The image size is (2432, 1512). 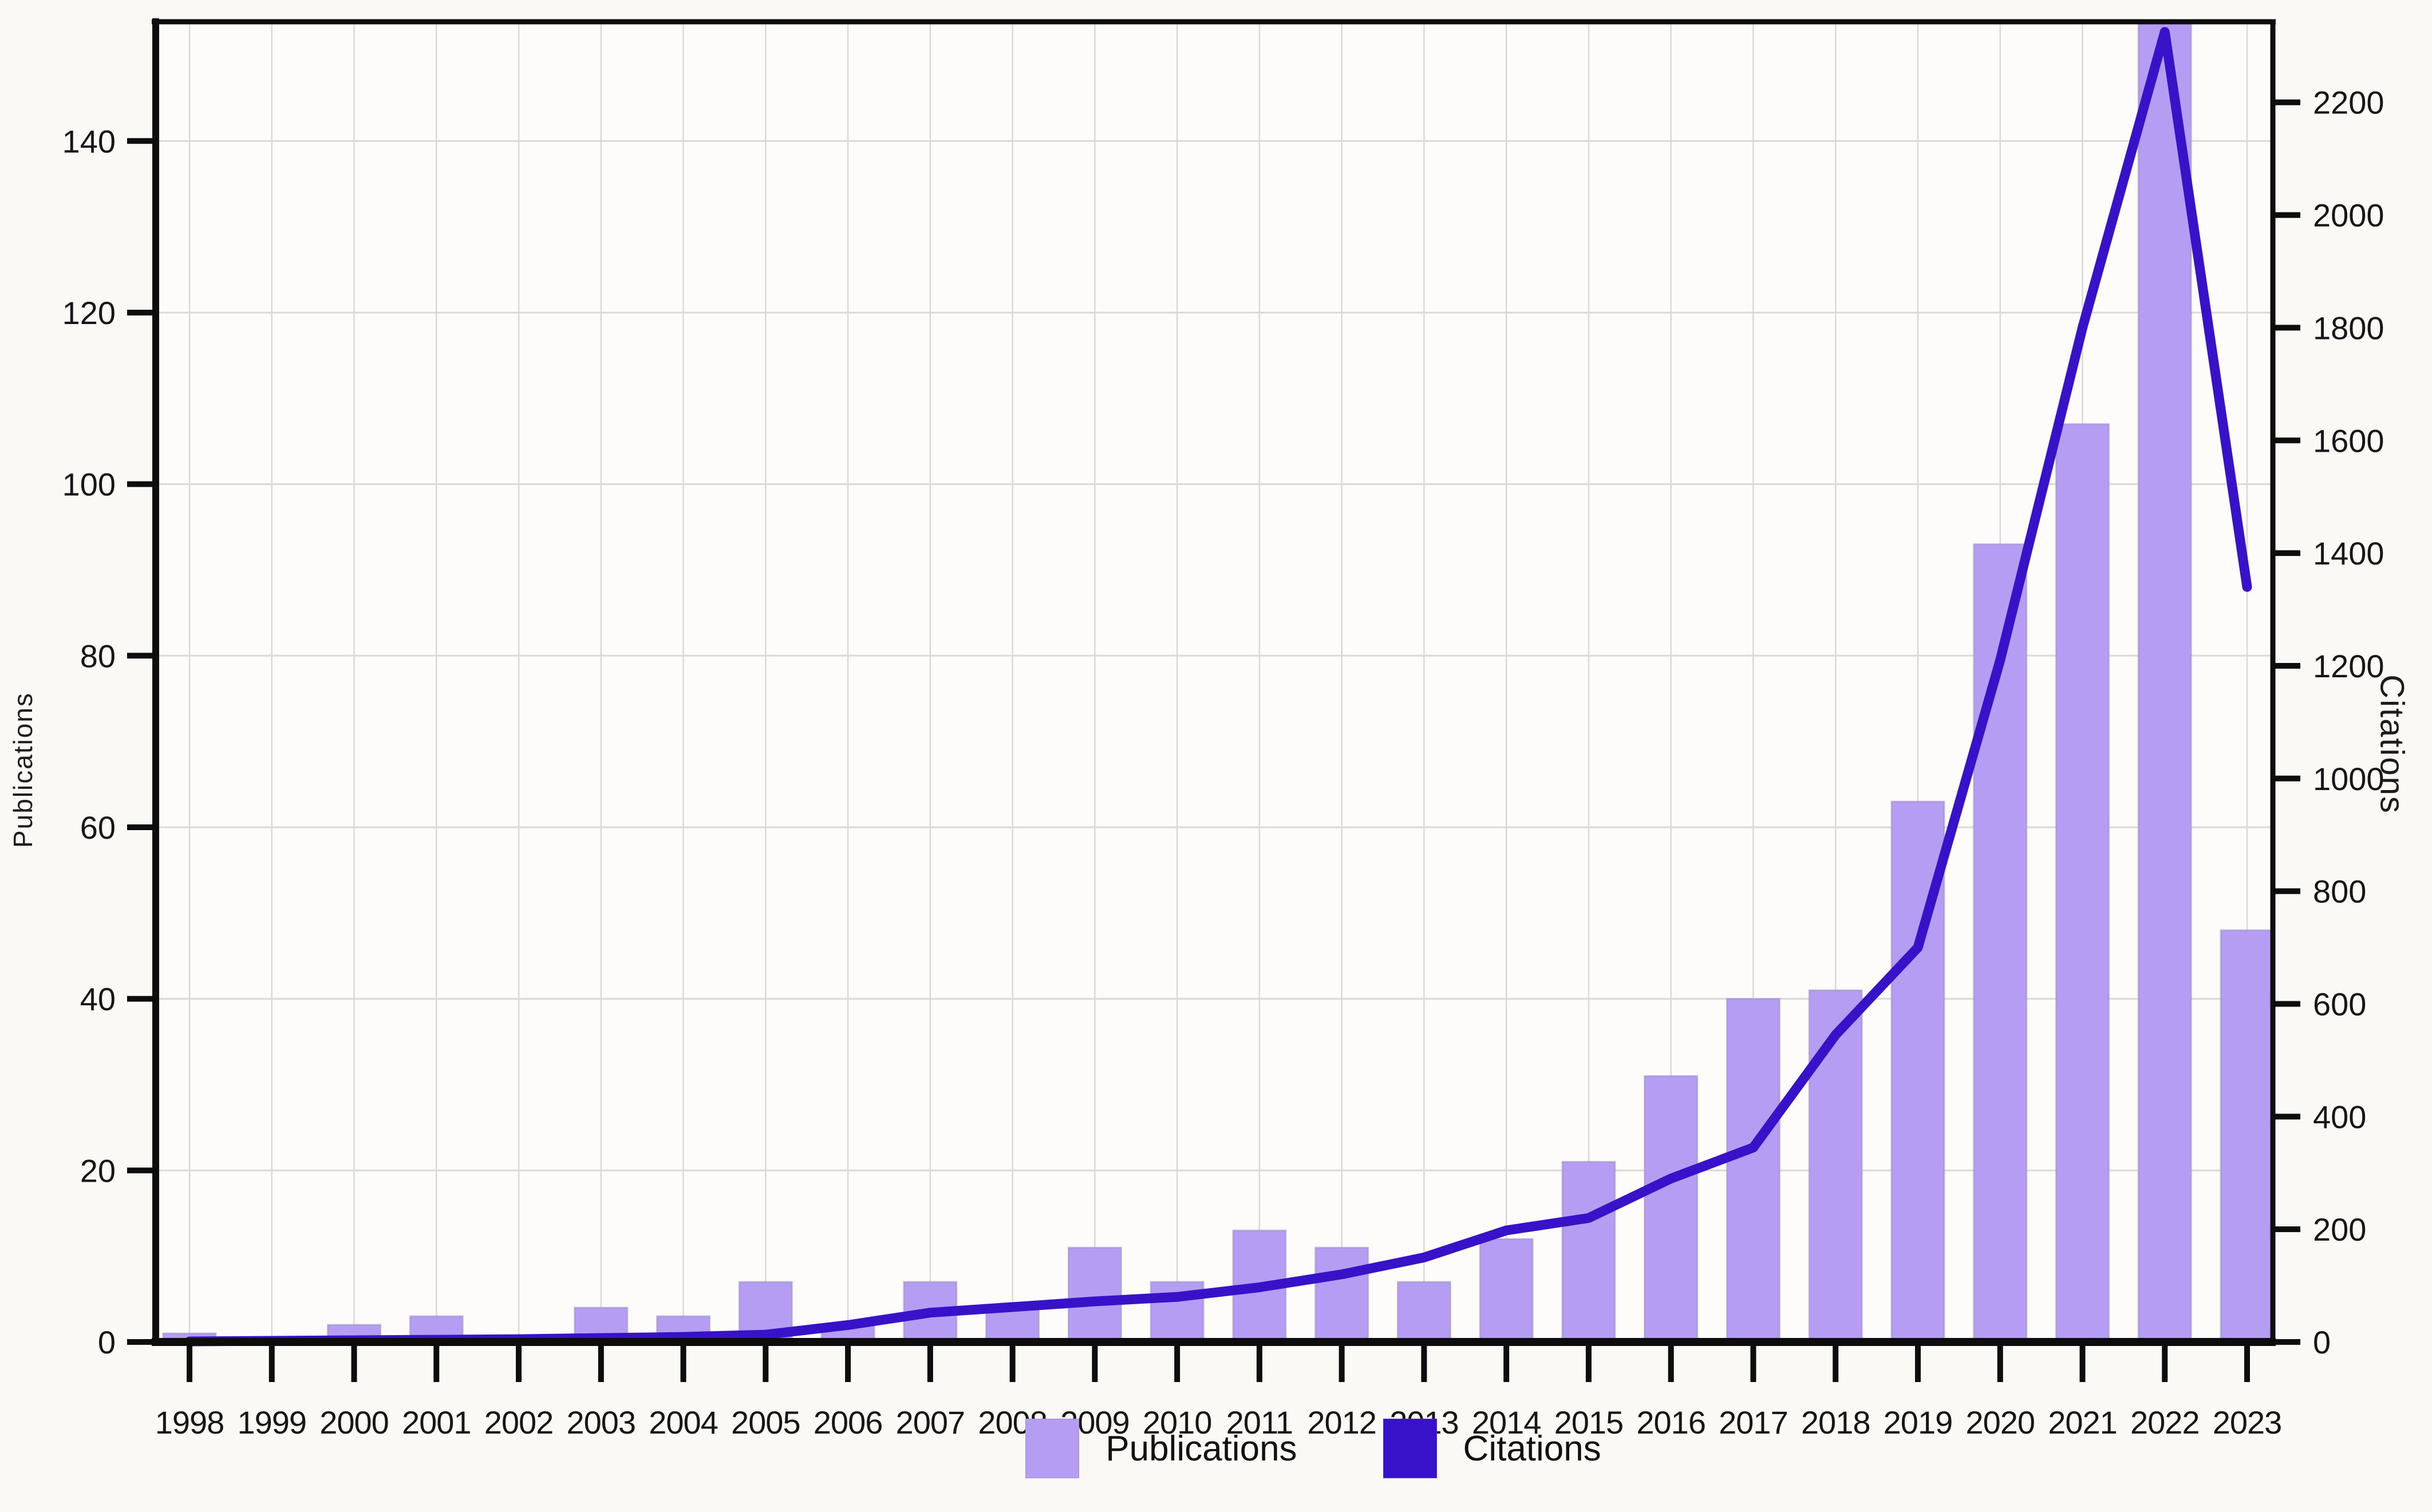 I want to click on right-tick-label: 0, so click(x=2322, y=1342).